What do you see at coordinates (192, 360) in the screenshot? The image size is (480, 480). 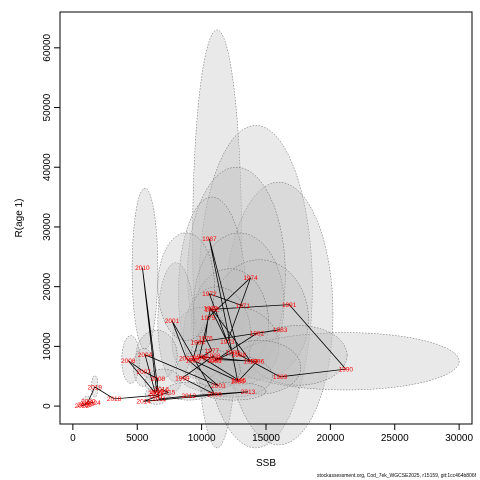 I see `year-label-1985: 1985` at bounding box center [192, 360].